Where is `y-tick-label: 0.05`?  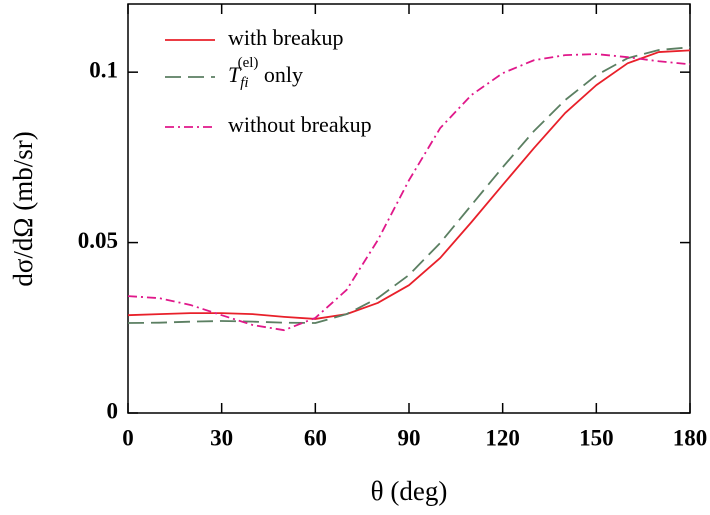 y-tick-label: 0.05 is located at coordinates (98, 240).